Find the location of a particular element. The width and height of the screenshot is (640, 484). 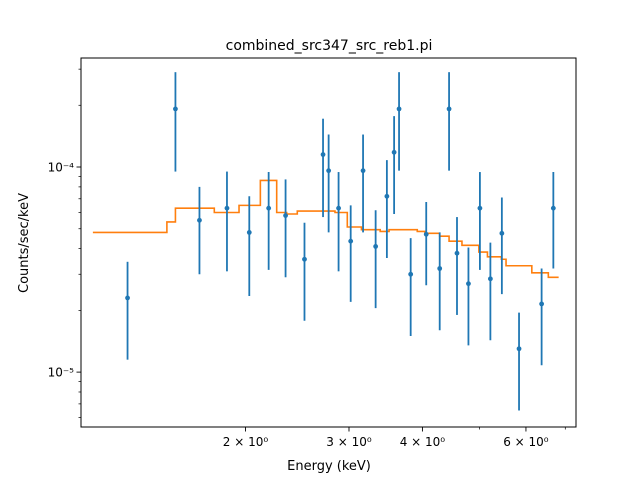

x-axis: 2 × 10⁰ 3 × 10⁰ 4 × 10⁰ 6 × 10⁰ is located at coordinates (394, 438).